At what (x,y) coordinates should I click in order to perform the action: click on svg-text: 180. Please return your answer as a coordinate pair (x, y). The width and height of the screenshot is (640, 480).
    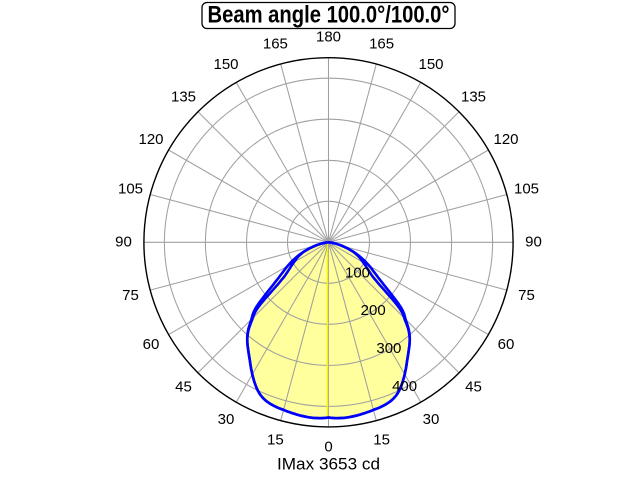
    Looking at the image, I should click on (328, 37).